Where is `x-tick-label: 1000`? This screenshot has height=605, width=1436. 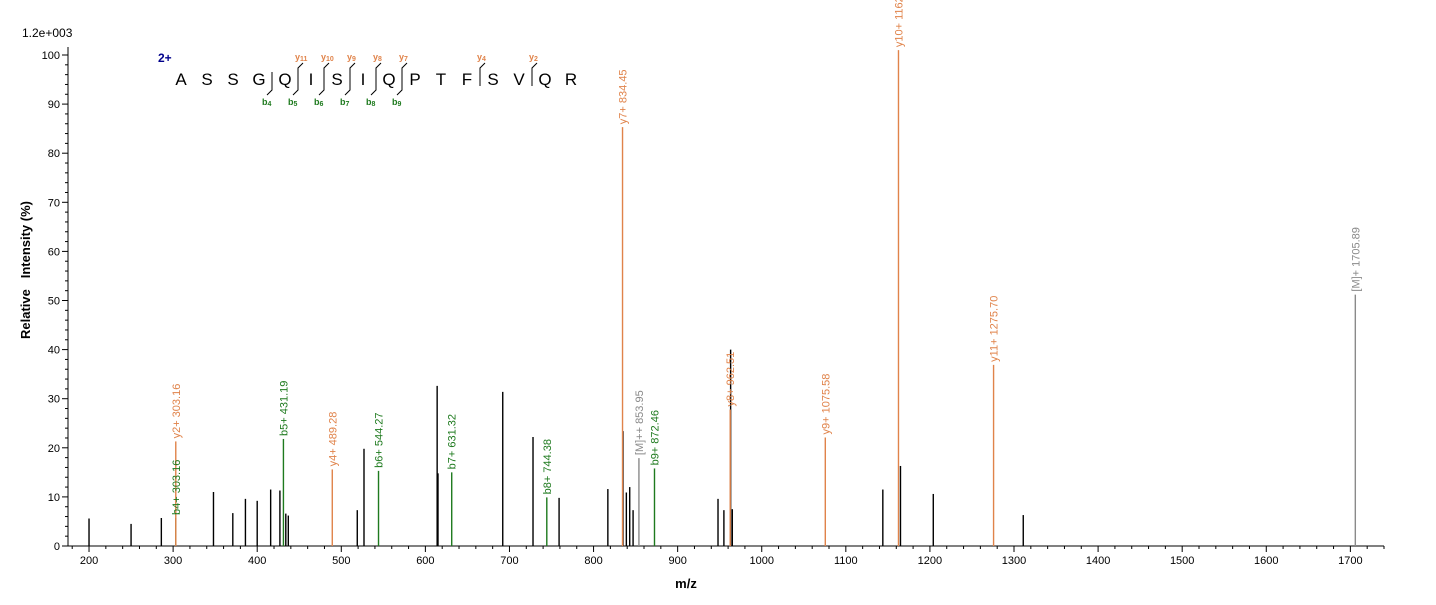
x-tick-label: 1000 is located at coordinates (761, 561).